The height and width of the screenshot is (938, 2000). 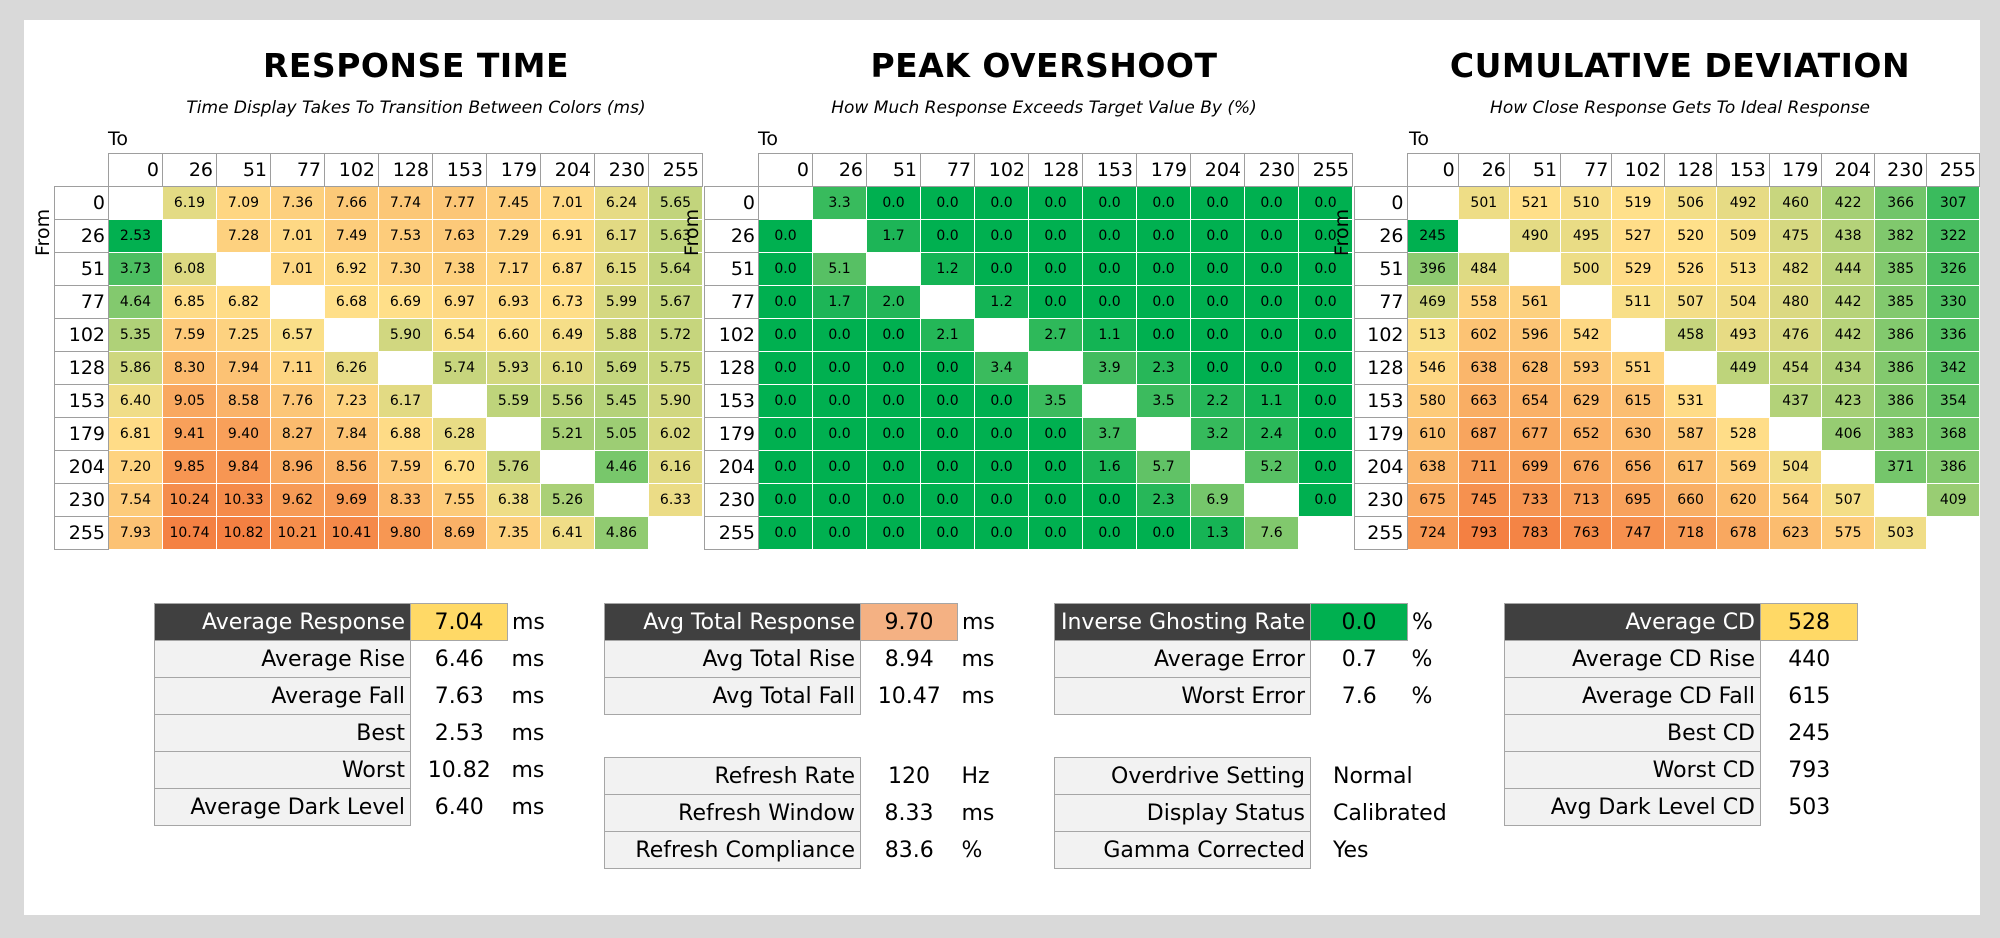 What do you see at coordinates (459, 302) in the screenshot?
I see `heatmap-cell: 6.97` at bounding box center [459, 302].